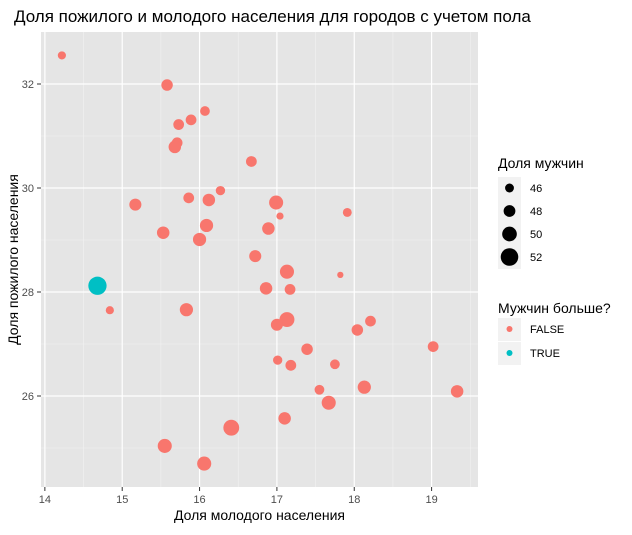 The height and width of the screenshot is (535, 632). What do you see at coordinates (541, 163) in the screenshot?
I see `size-legend-title: Доля мужчин` at bounding box center [541, 163].